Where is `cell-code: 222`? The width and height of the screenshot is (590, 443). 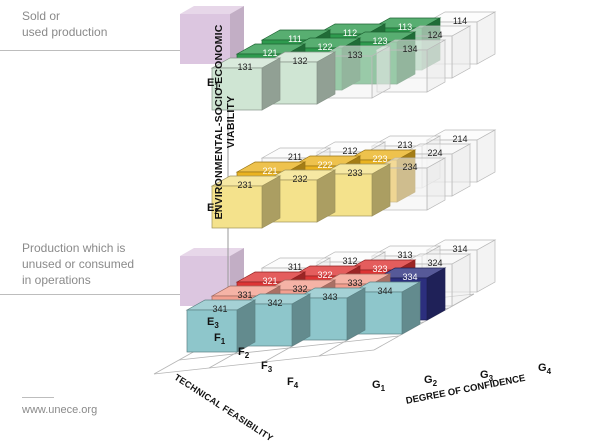
cell-code: 222 is located at coordinates (324, 165).